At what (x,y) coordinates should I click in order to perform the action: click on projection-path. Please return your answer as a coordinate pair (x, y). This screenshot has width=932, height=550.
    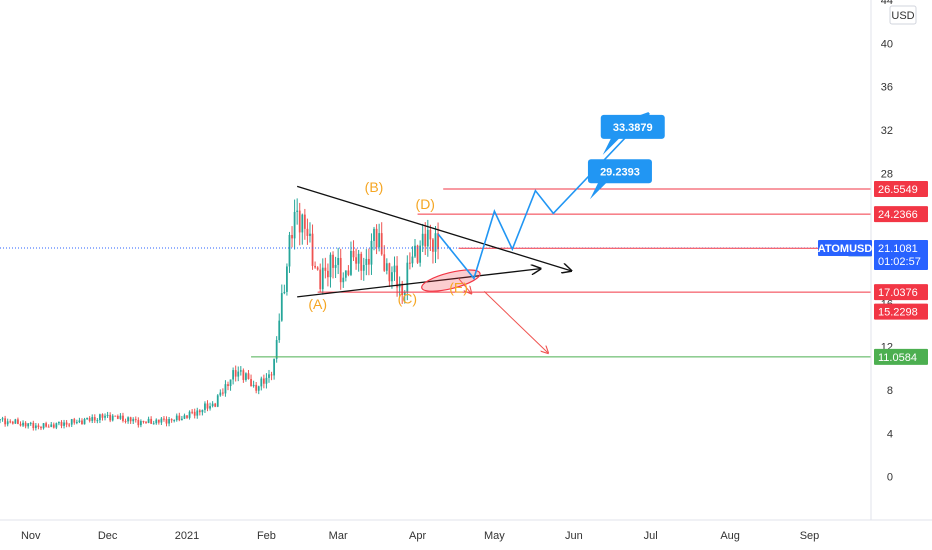
    Looking at the image, I should click on (542, 197).